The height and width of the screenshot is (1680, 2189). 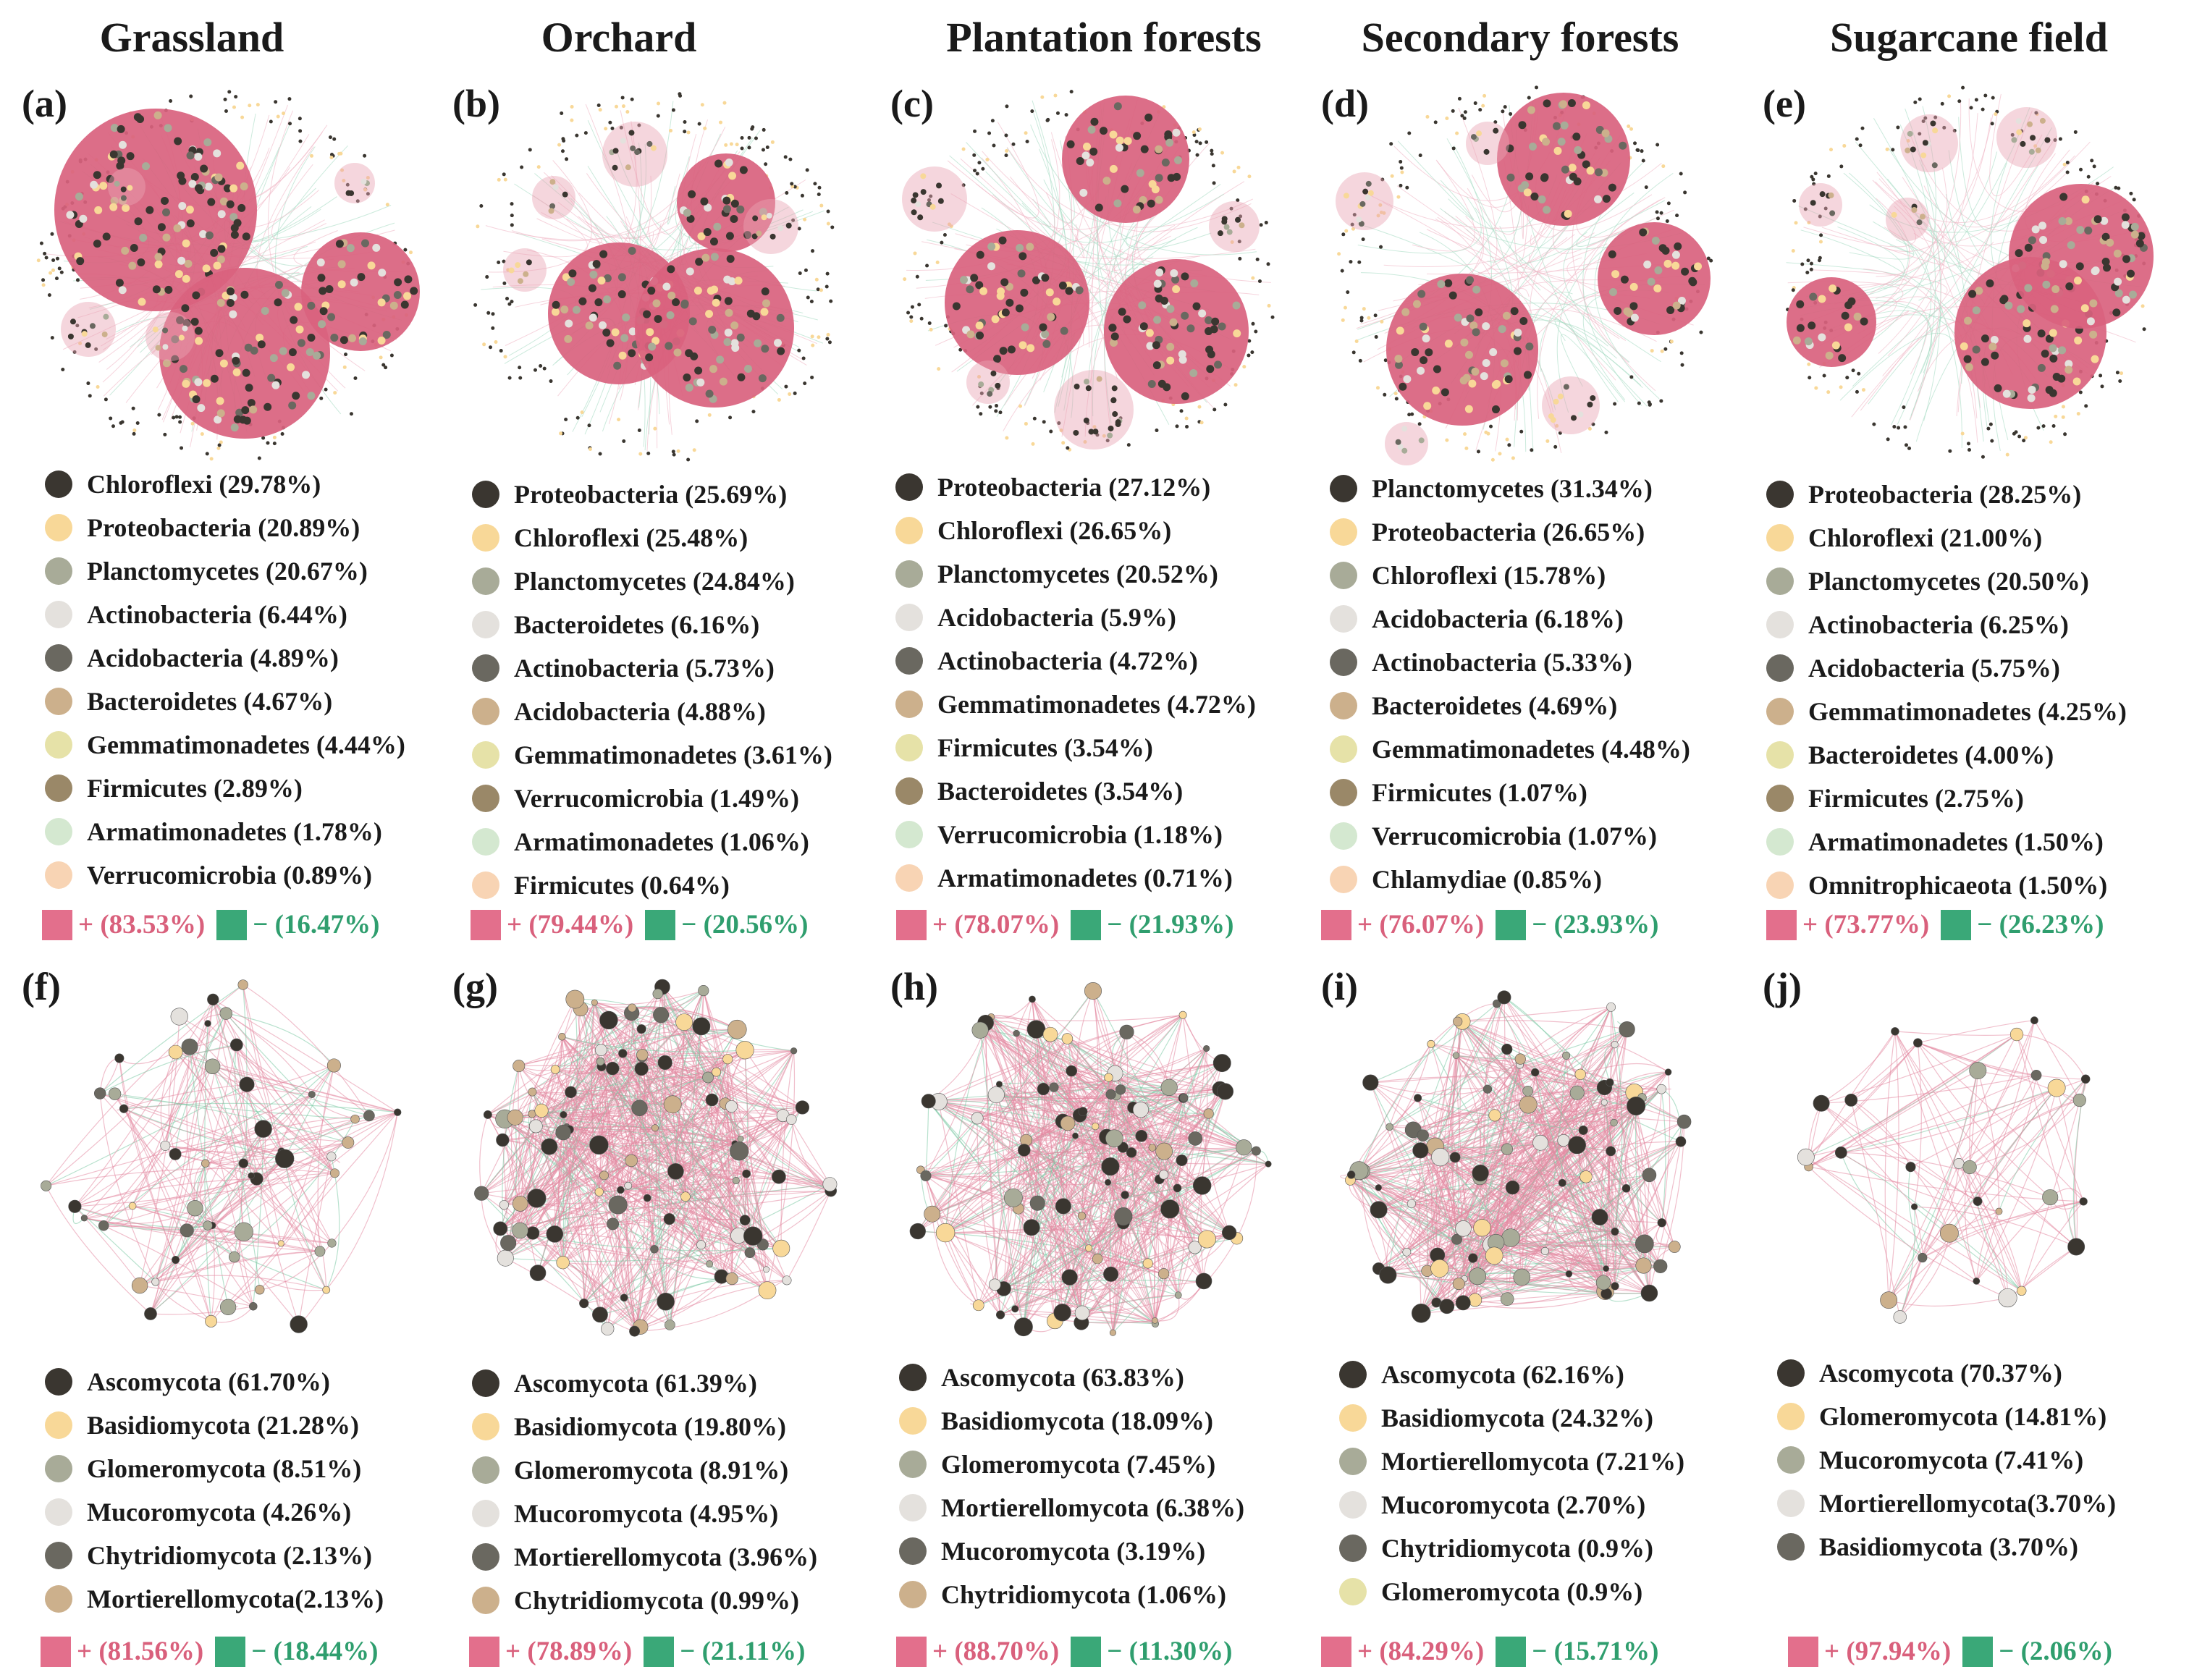 What do you see at coordinates (1086, 924) in the screenshot?
I see `negative-swatch` at bounding box center [1086, 924].